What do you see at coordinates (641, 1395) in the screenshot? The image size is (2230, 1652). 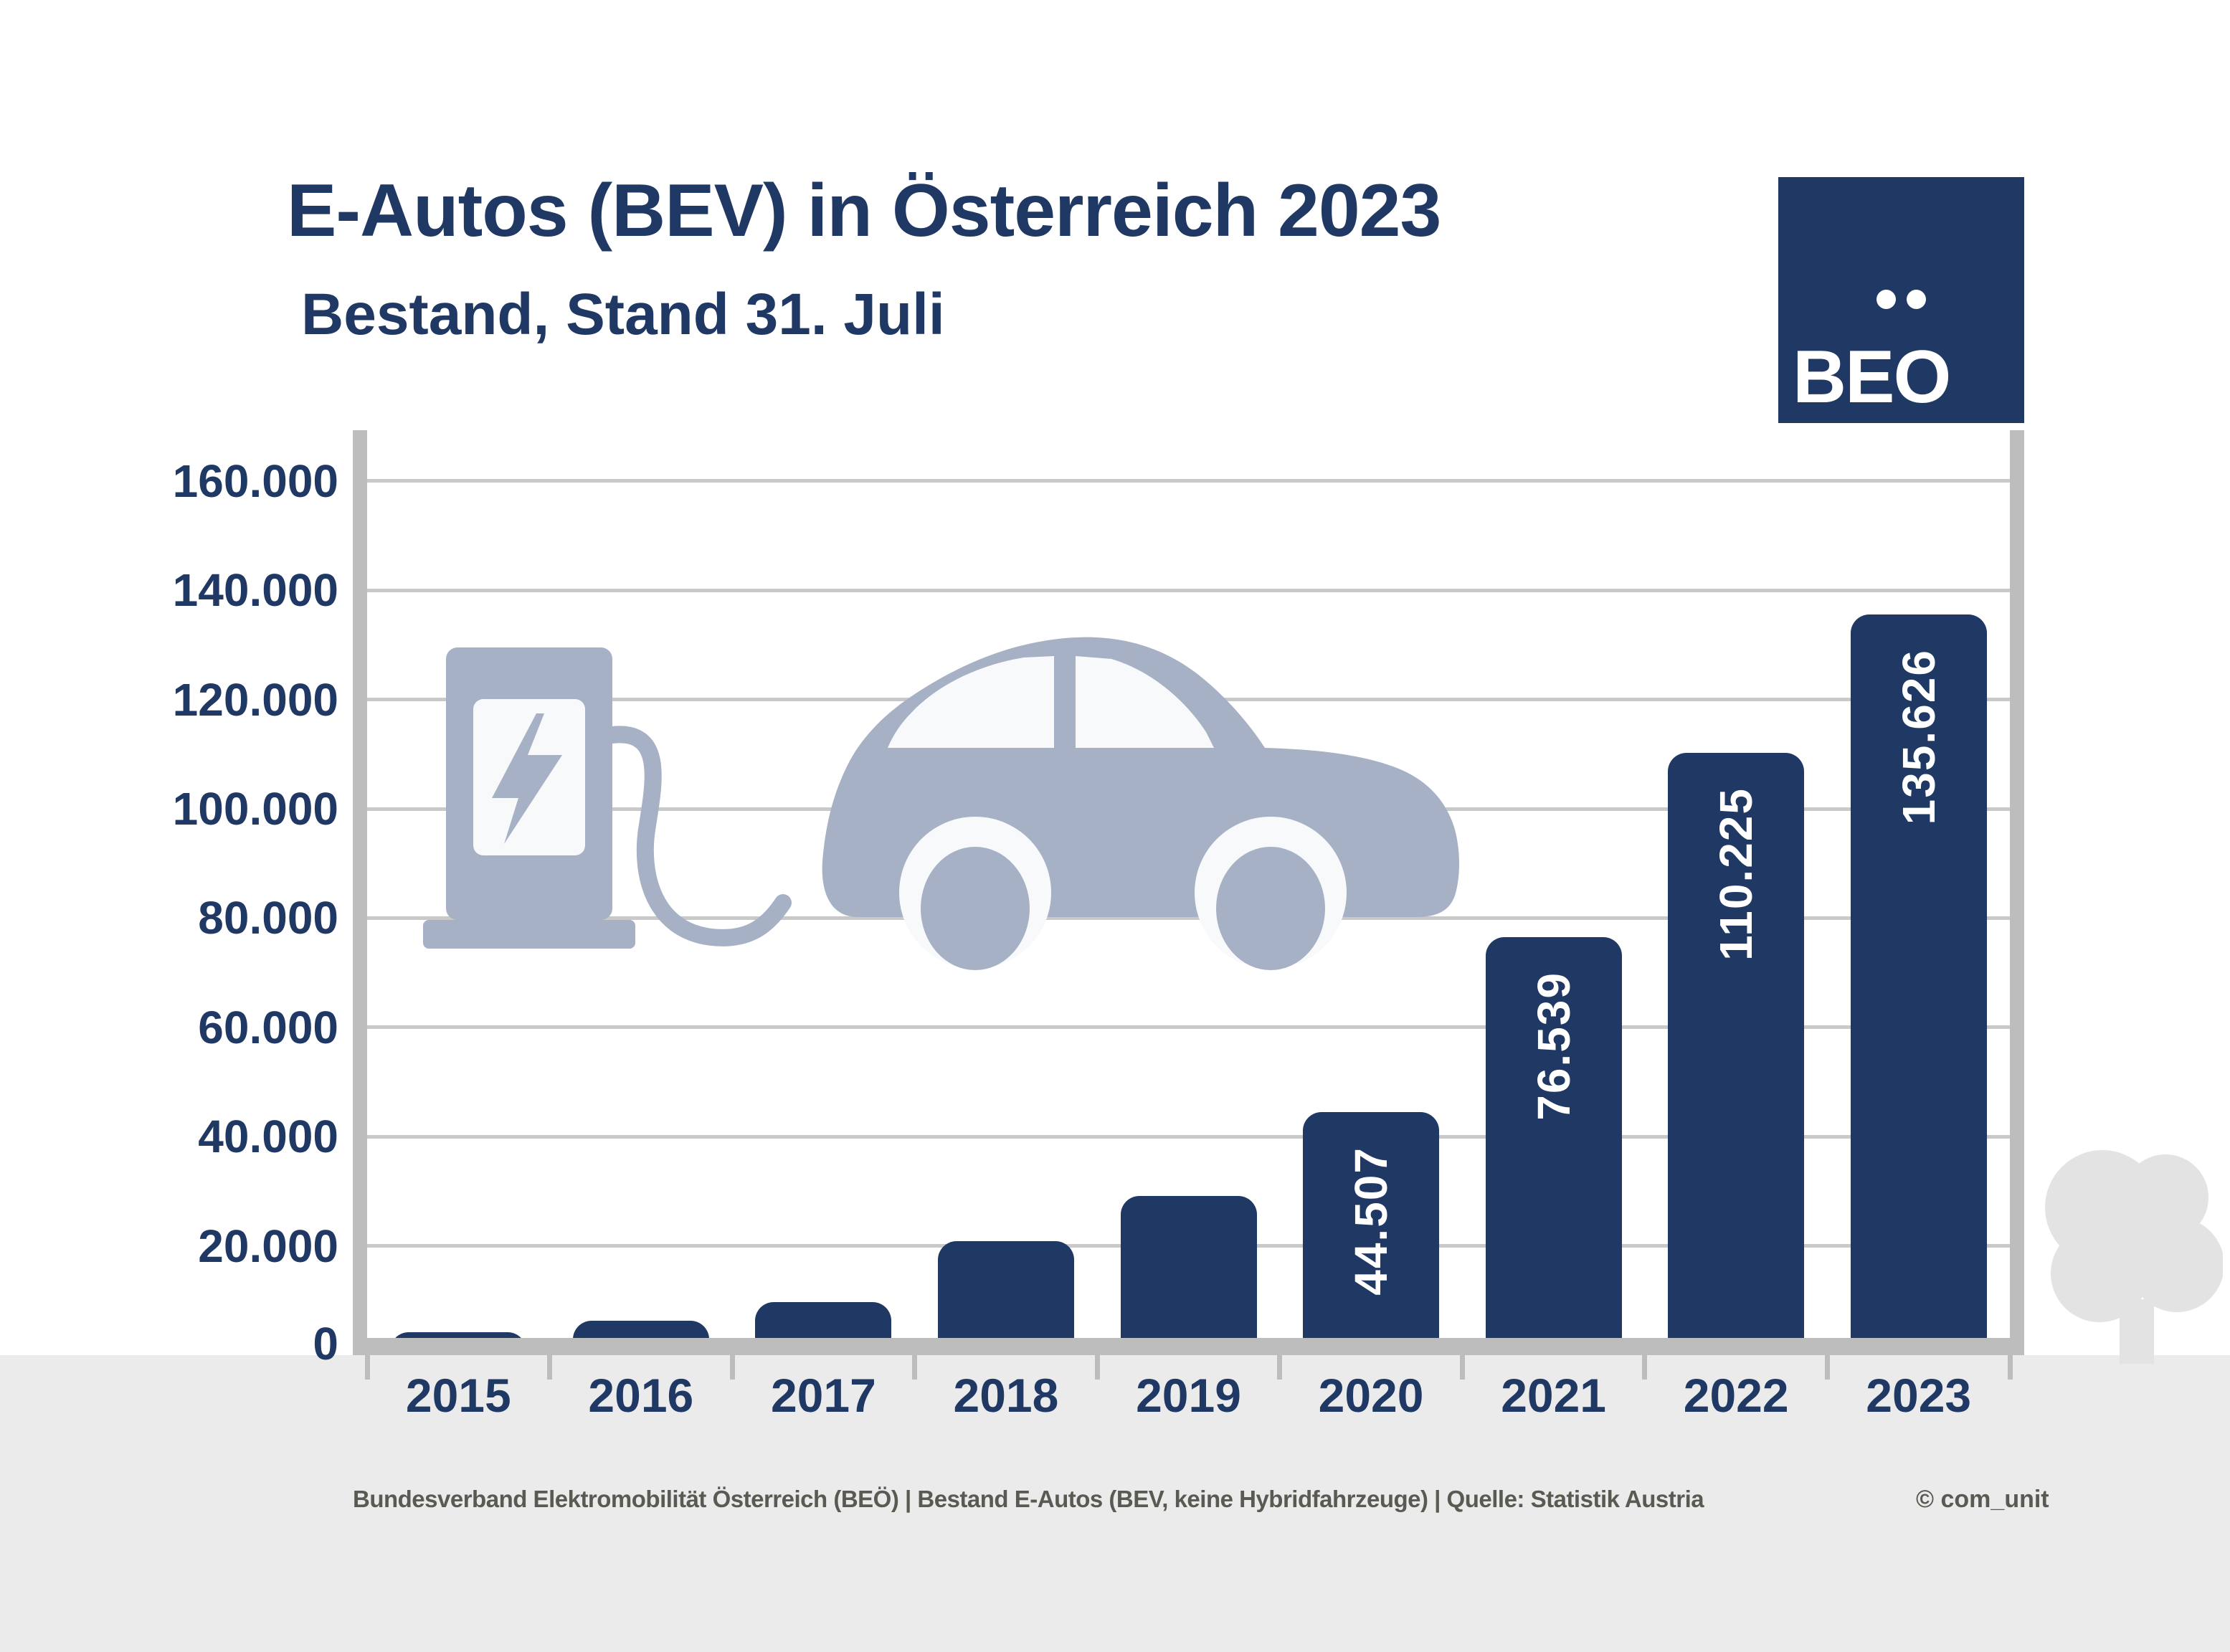 I see `x-axis-label-2016: 2016` at bounding box center [641, 1395].